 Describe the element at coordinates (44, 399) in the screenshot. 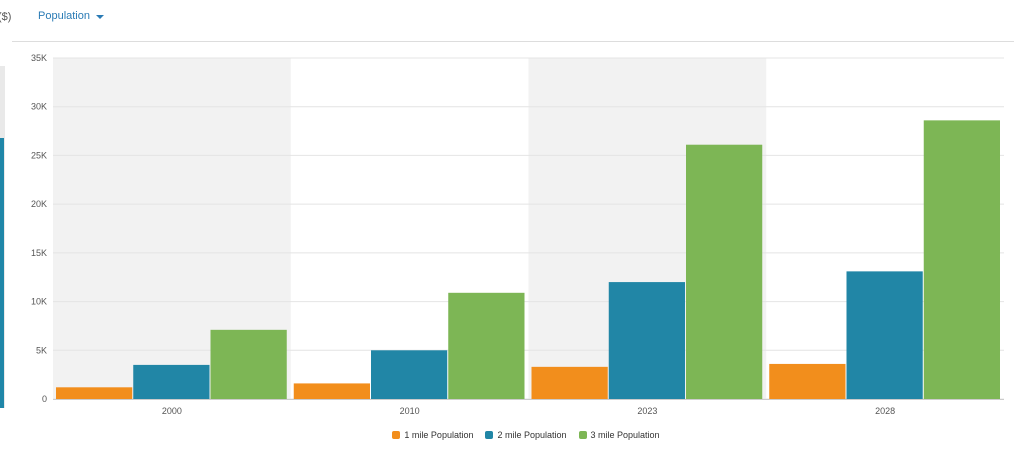

I see `y-tick-label-0: 0` at that location.